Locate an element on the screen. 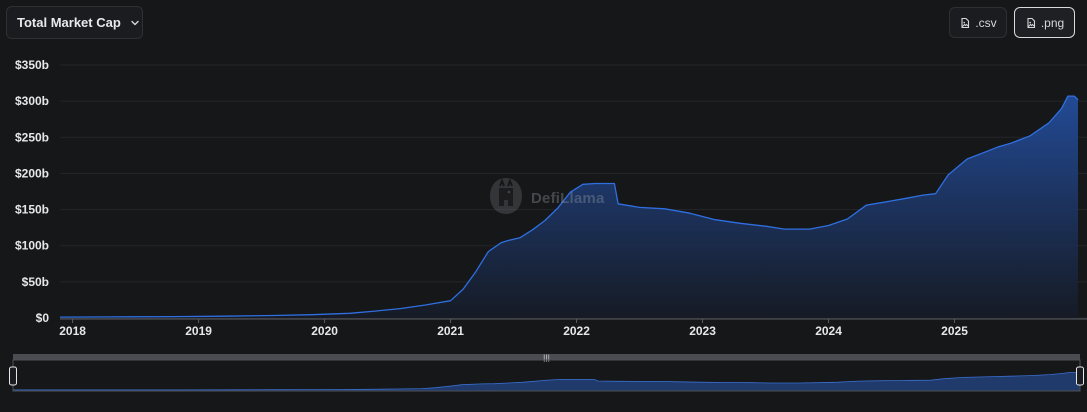 The height and width of the screenshot is (412, 1087). range-slider: ||| is located at coordinates (546, 373).